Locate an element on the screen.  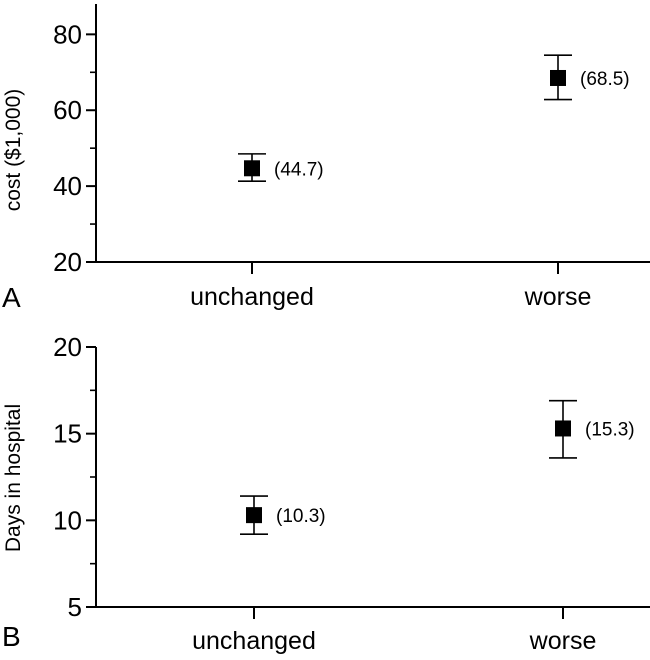
panel-b-label: B is located at coordinates (11, 636).